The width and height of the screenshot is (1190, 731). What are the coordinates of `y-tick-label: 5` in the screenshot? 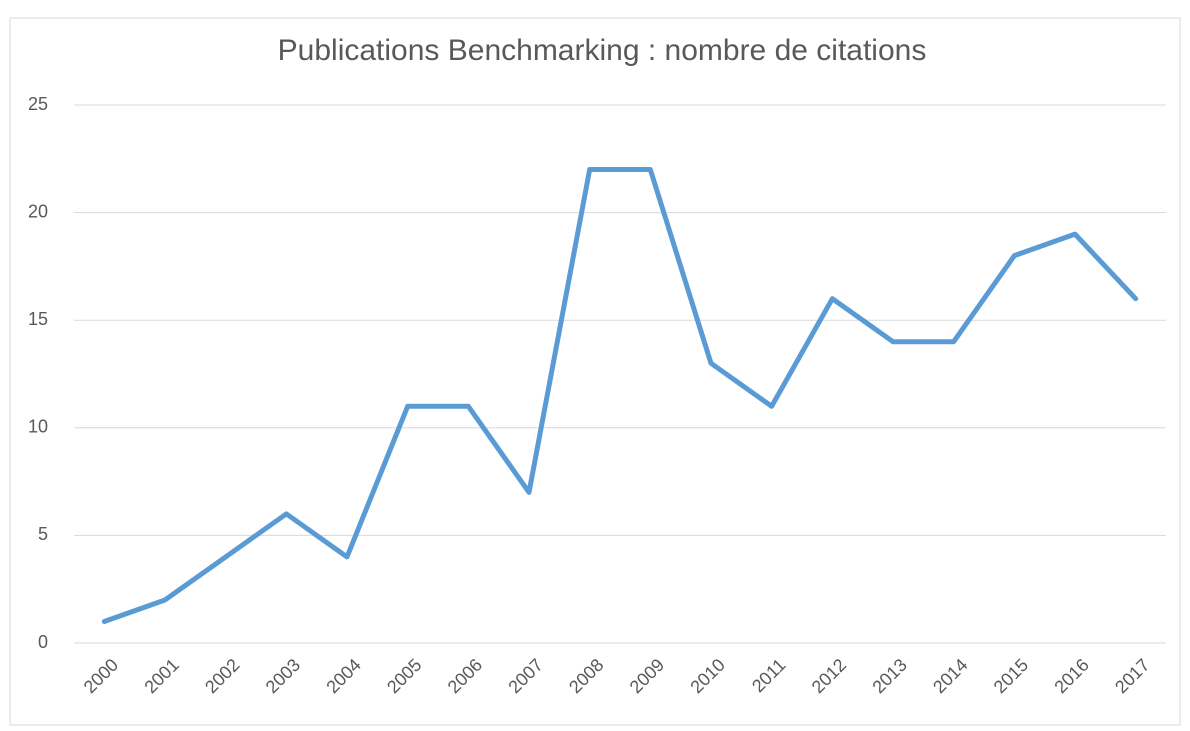 It's located at (43, 534).